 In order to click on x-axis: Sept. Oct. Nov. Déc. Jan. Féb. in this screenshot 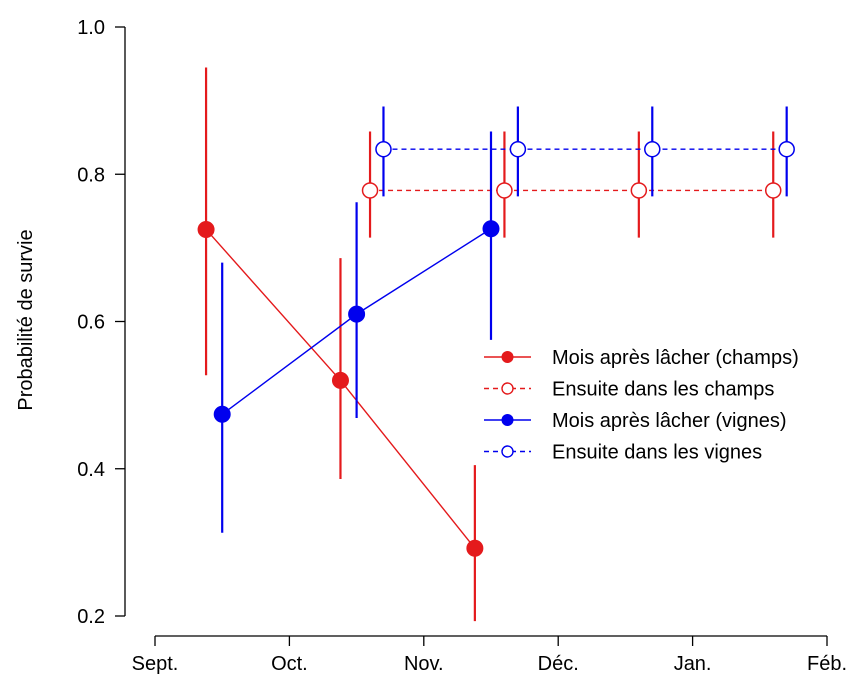, I will do `click(489, 655)`.